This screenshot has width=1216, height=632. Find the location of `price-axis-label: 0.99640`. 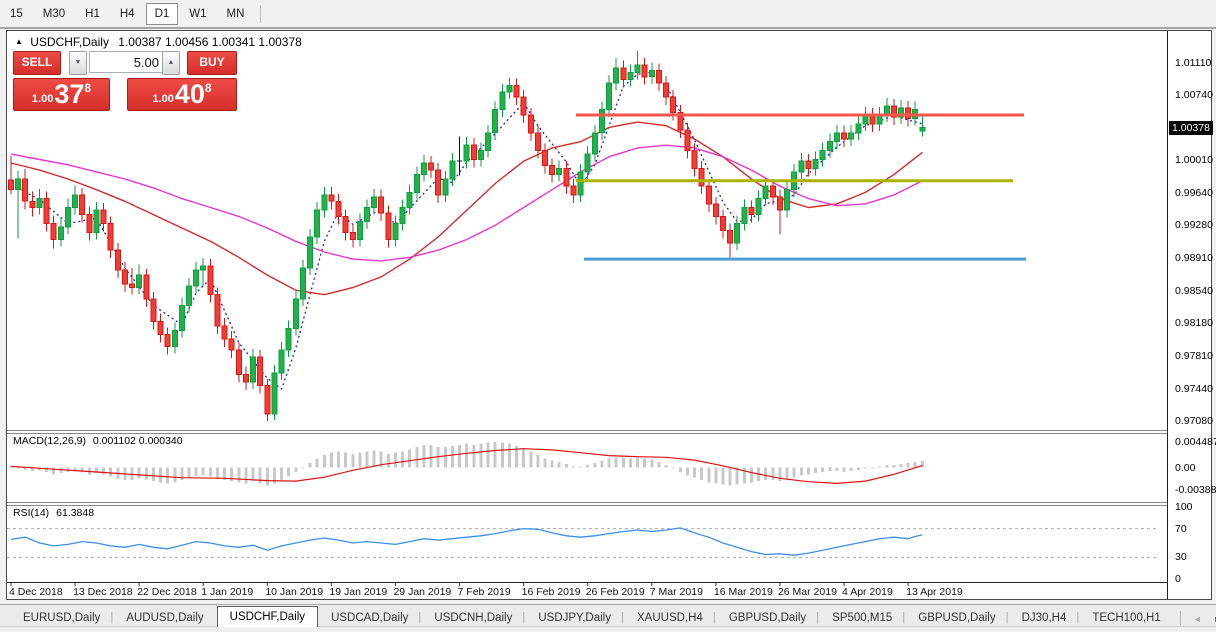

price-axis-label: 0.99640 is located at coordinates (1194, 193).